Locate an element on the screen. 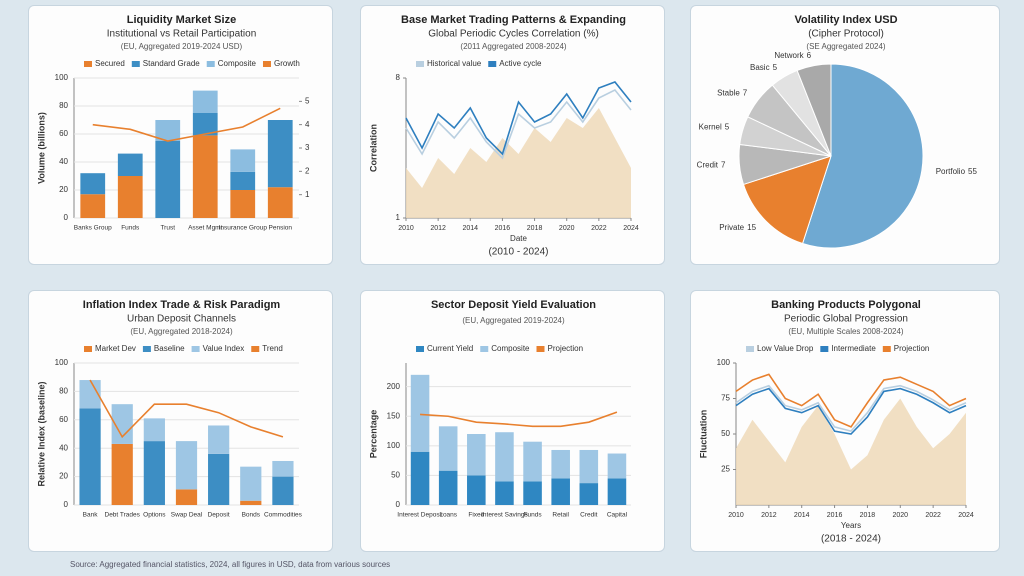  y-tick-label: 80 is located at coordinates (63, 391).